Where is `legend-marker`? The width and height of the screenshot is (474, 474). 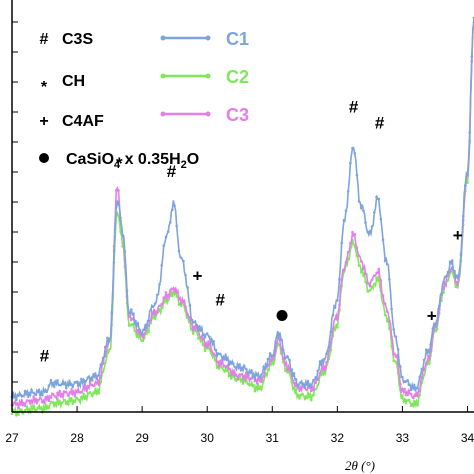
legend-marker is located at coordinates (208, 76).